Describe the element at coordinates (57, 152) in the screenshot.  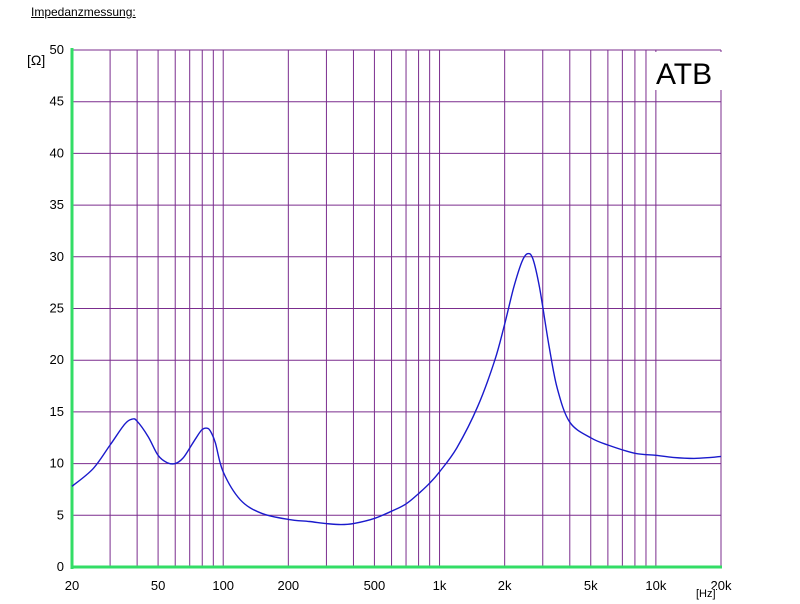
I see `y-tick-label: 40` at that location.